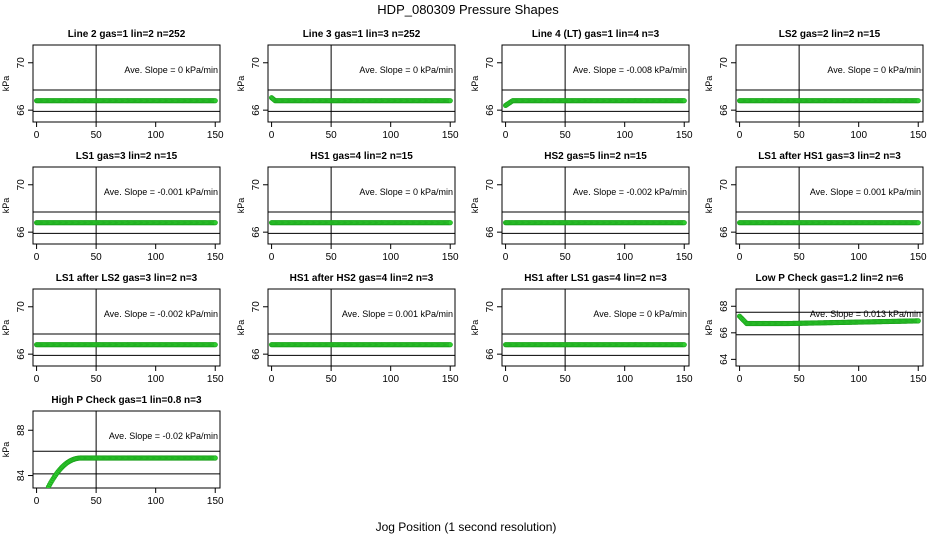 This screenshot has height=540, width=936. Describe the element at coordinates (830, 34) in the screenshot. I see `panel-title: LS2 gas=2 lin=2 n=15` at that location.